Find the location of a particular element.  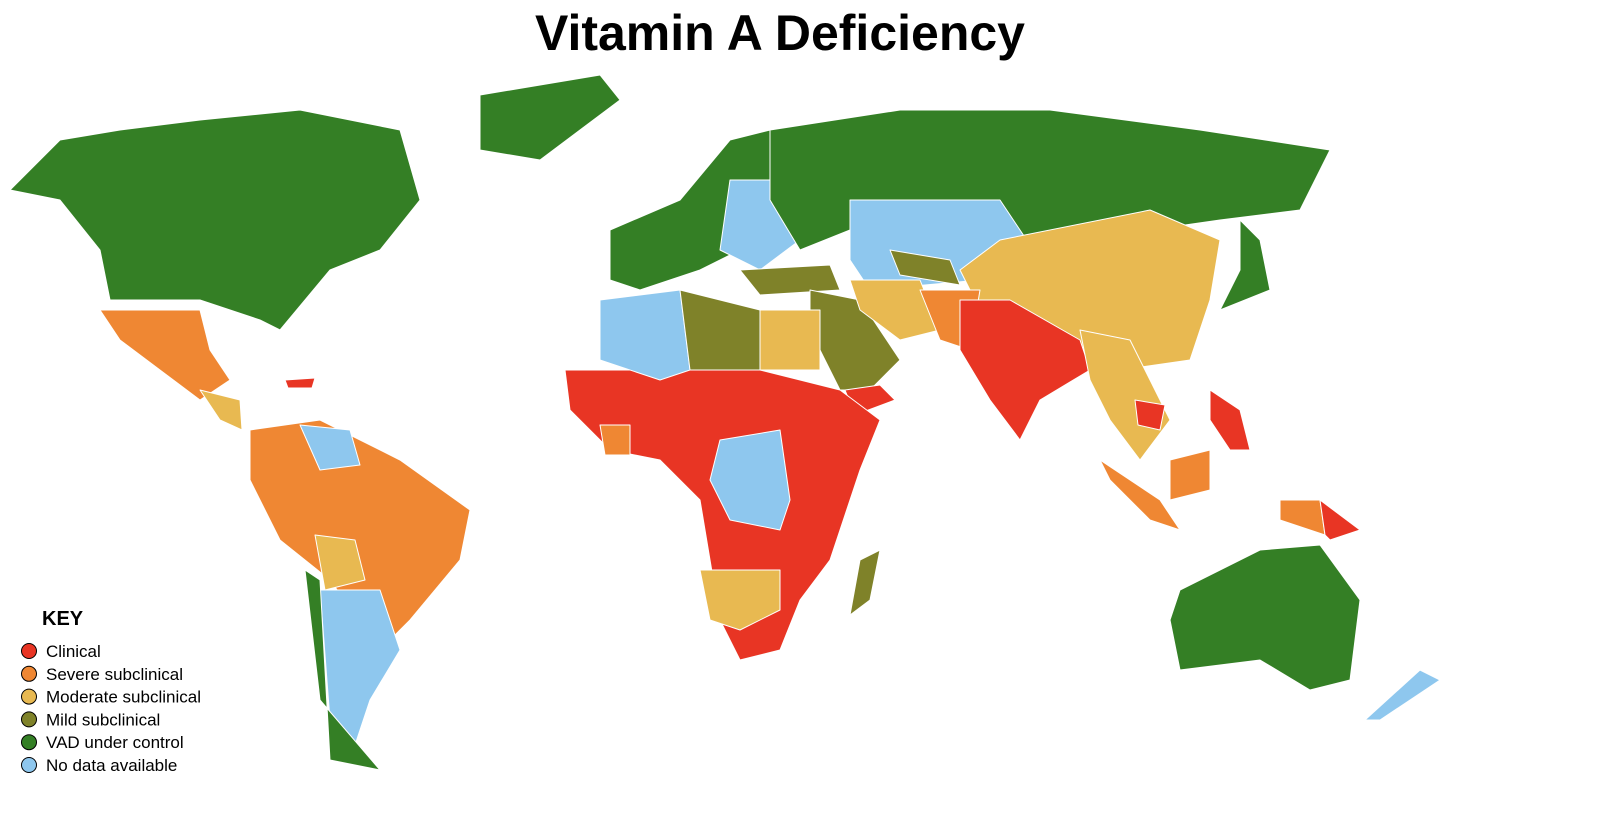

legend-label: Mild subclinical is located at coordinates (103, 719).